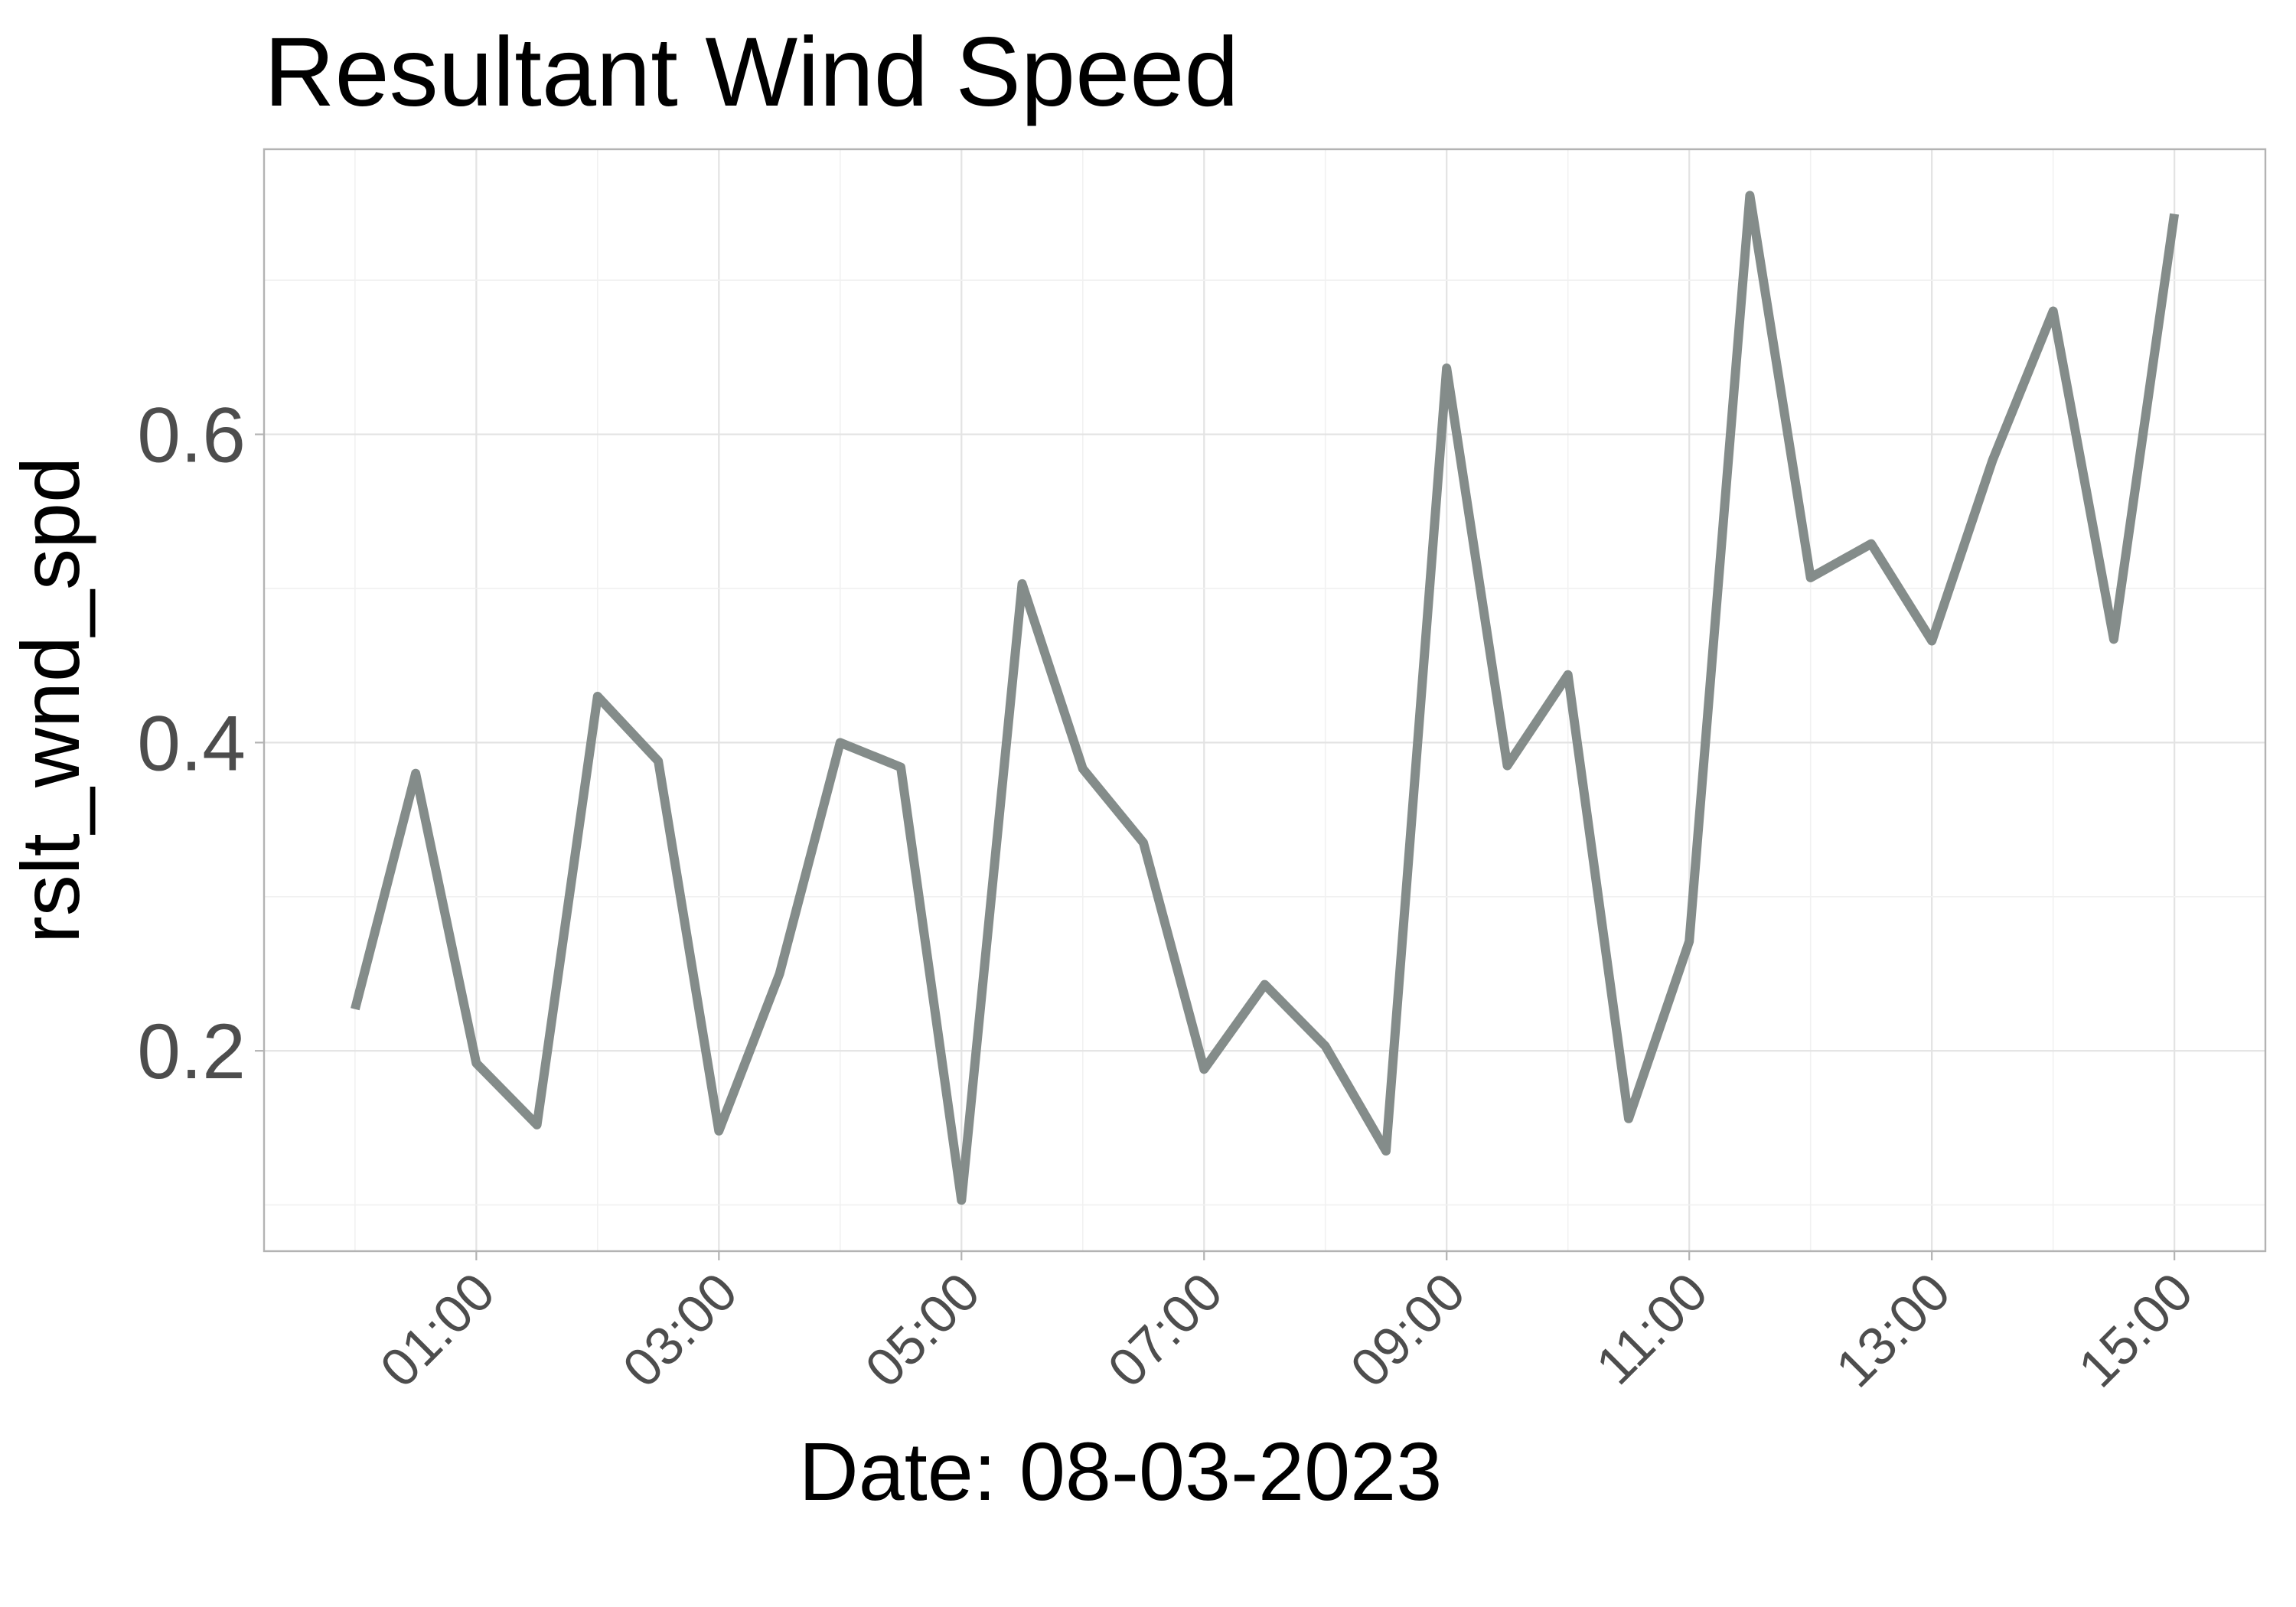 This screenshot has height=1607, width=2296. I want to click on x-tick-label: 09:00, so click(1407, 1329).